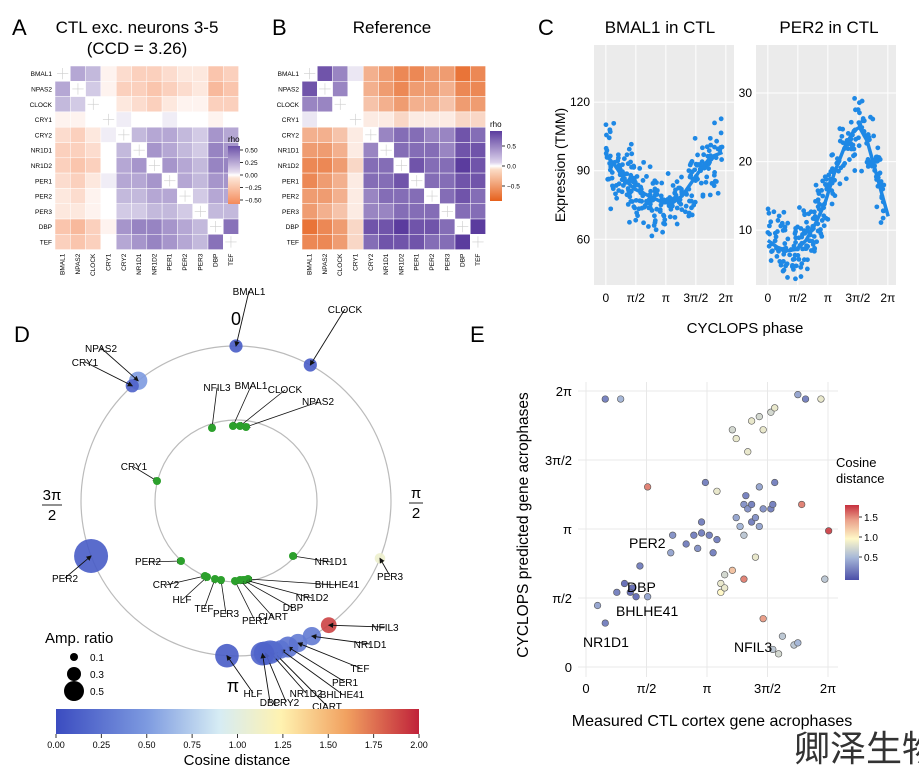  Describe the element at coordinates (798, 298) in the screenshot. I see `x-tick-label: π/2` at that location.